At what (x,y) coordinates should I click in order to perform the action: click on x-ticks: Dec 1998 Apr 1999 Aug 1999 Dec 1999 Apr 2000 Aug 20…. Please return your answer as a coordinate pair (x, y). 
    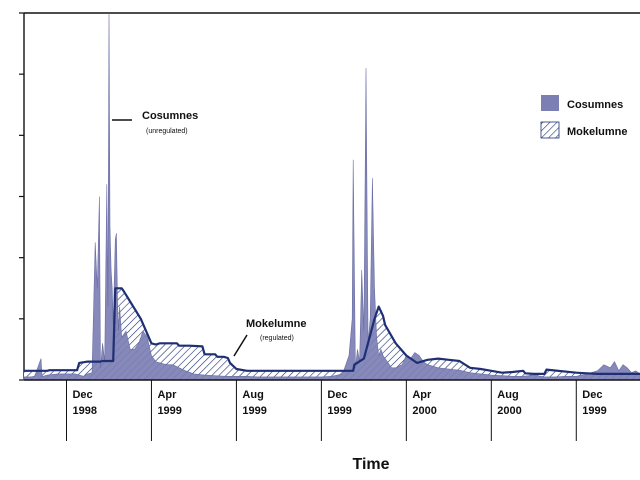
    Looking at the image, I should click on (336, 410).